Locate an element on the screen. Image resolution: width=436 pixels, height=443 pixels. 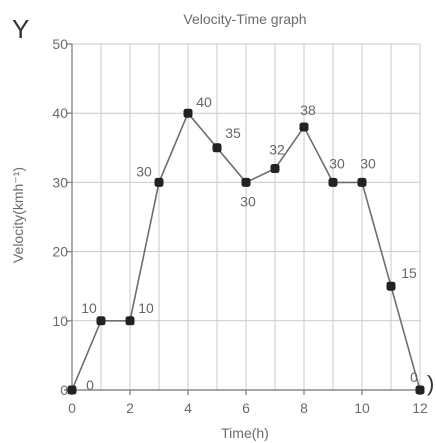
x-tick-label: 8 is located at coordinates (304, 408).